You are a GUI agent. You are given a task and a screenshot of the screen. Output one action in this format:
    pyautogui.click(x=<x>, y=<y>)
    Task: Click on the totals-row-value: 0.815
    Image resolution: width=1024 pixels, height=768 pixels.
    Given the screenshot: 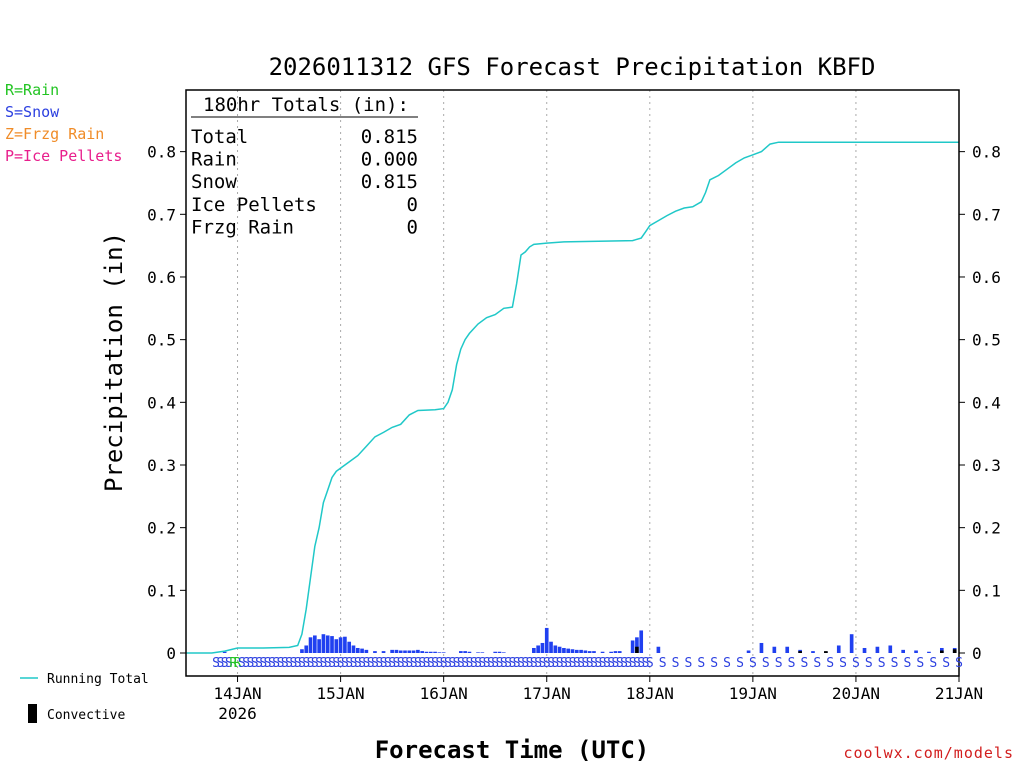 What is the action you would take?
    pyautogui.click(x=389, y=182)
    